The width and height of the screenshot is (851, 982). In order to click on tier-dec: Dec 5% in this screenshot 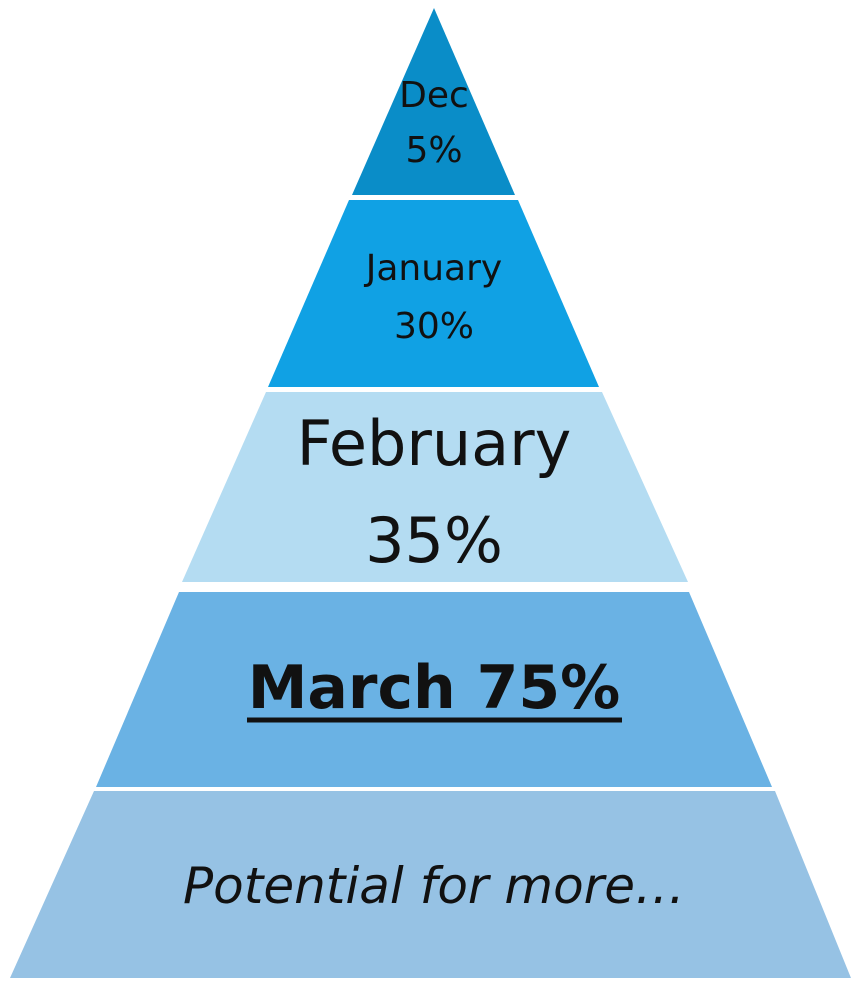, I will do `click(433, 101)`.